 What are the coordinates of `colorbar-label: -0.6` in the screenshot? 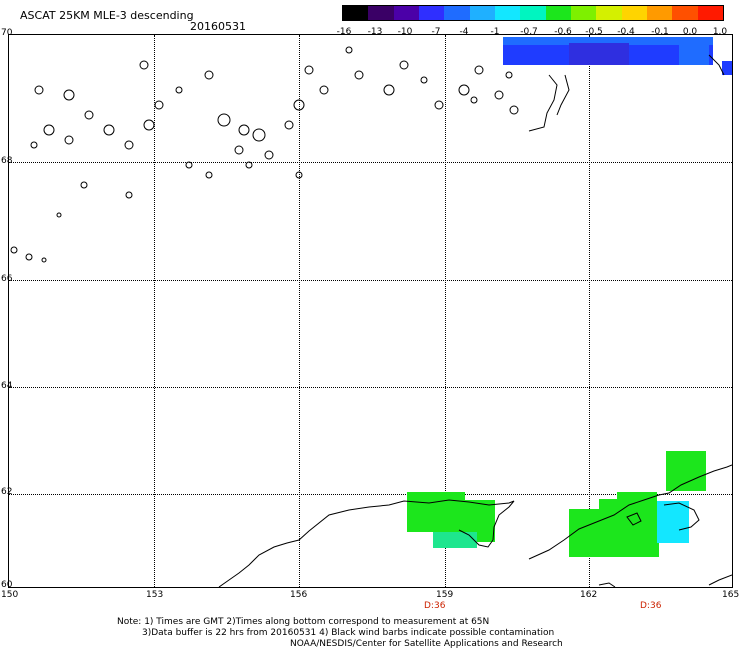 It's located at (563, 32).